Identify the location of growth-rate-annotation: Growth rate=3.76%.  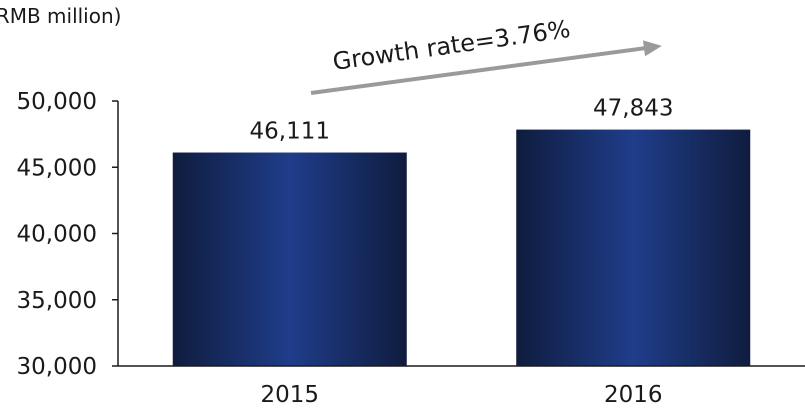
(451, 45).